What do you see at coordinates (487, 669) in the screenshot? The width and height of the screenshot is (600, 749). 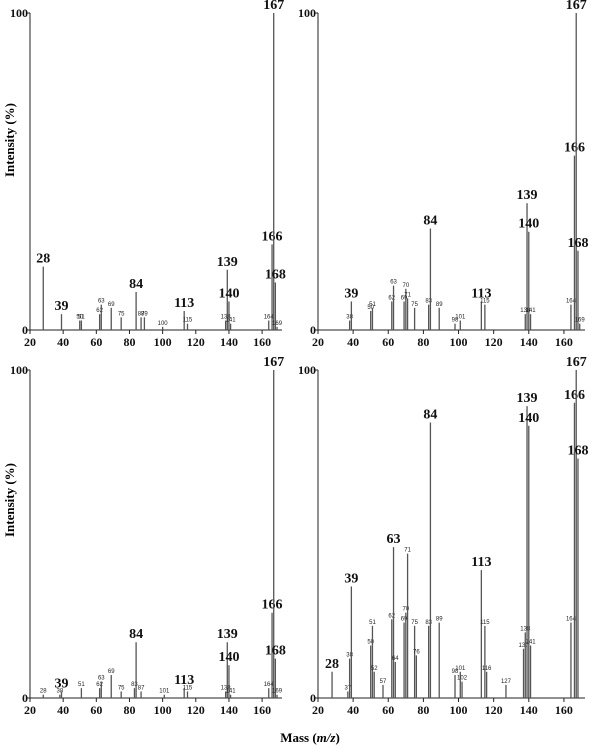 I see `peak-label-116: 116` at bounding box center [487, 669].